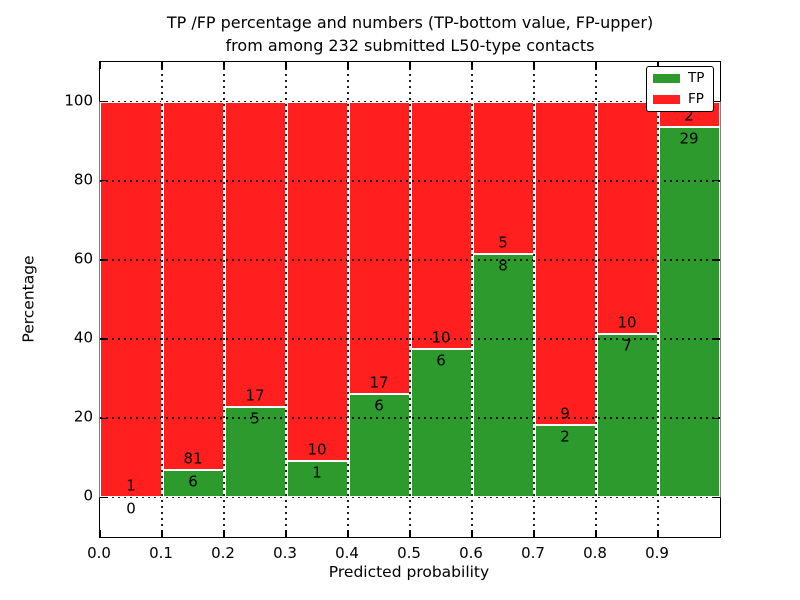 This screenshot has width=800, height=600. Describe the element at coordinates (131, 508) in the screenshot. I see `tp-count-label: 0` at that location.